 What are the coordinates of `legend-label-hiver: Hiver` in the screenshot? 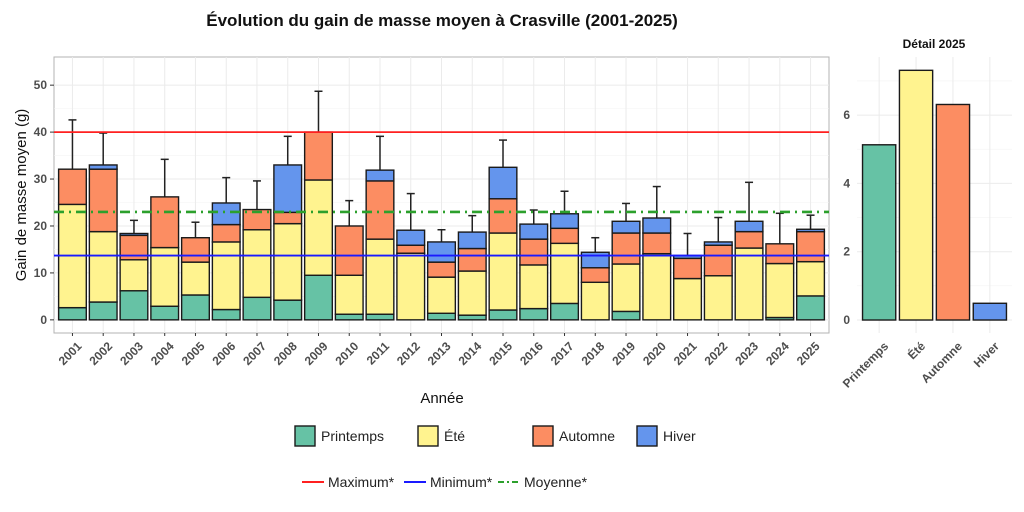 It's located at (679, 436).